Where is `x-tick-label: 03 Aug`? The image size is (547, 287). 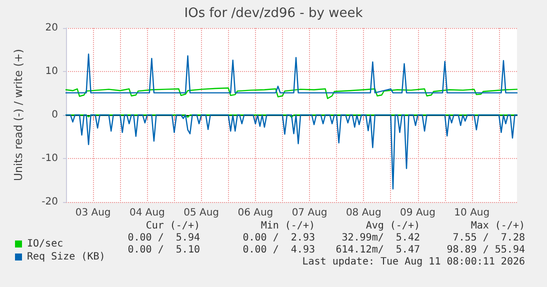
x-tick-label: 03 Aug is located at coordinates (93, 213).